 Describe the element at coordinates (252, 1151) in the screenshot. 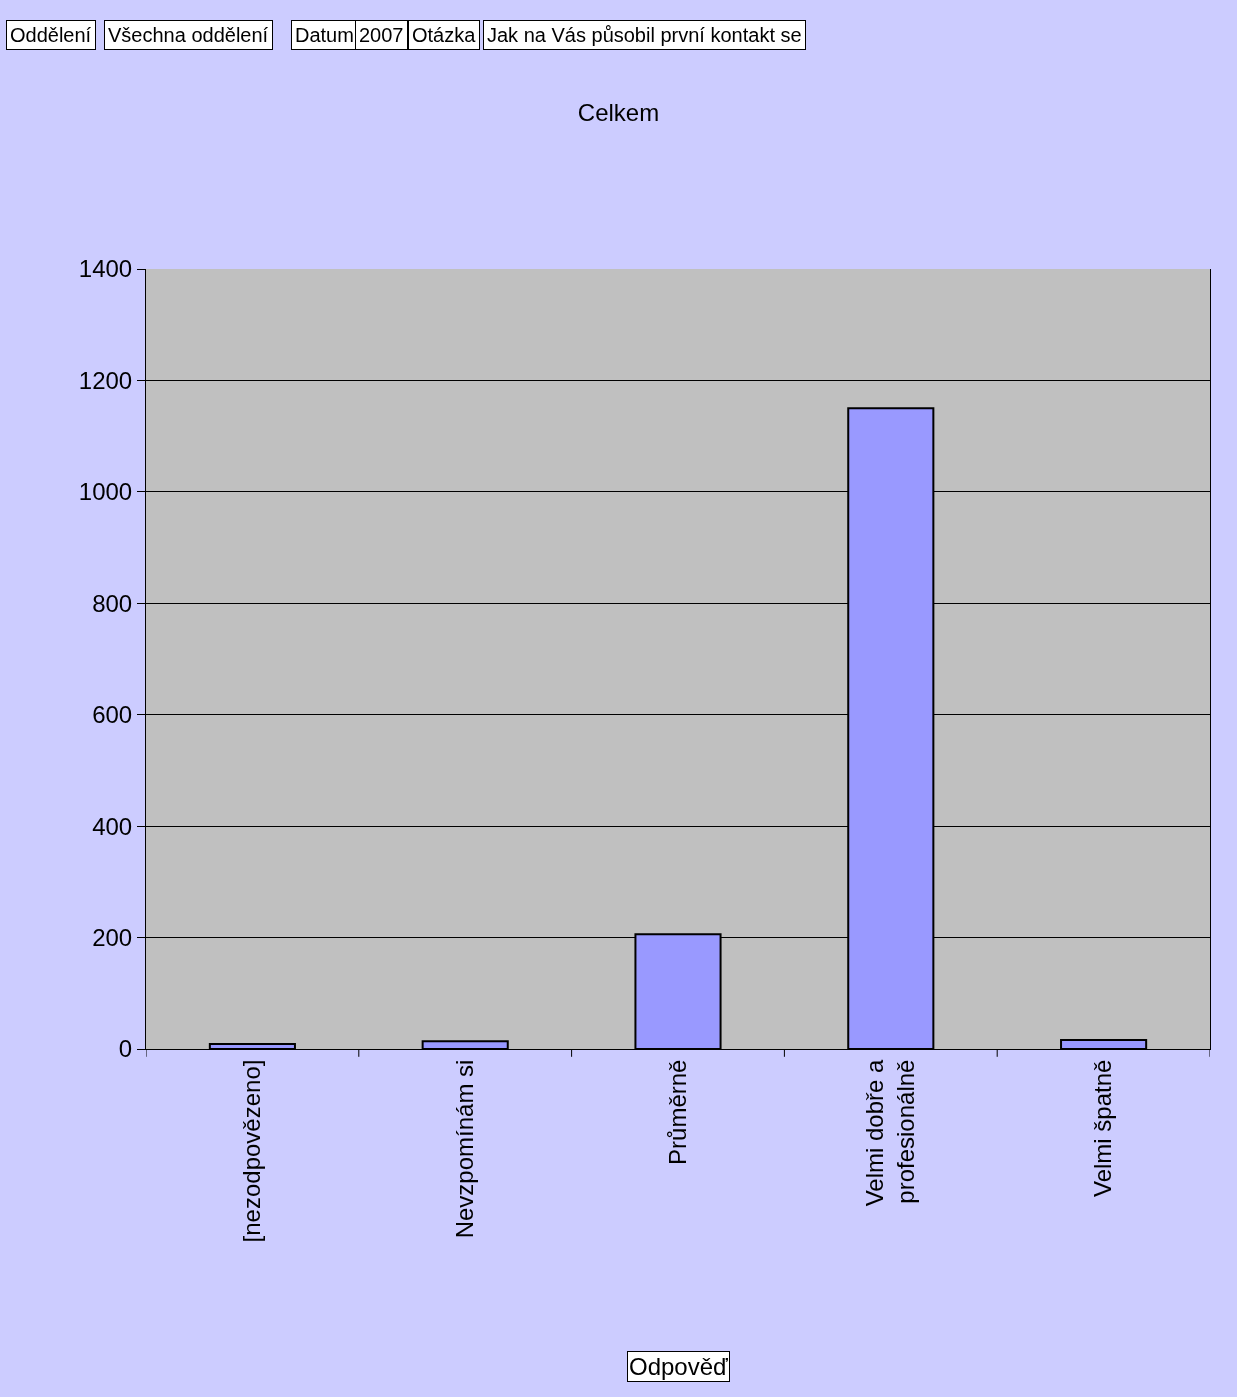

I see `x-tick-label: [nezodpovězeno]` at that location.